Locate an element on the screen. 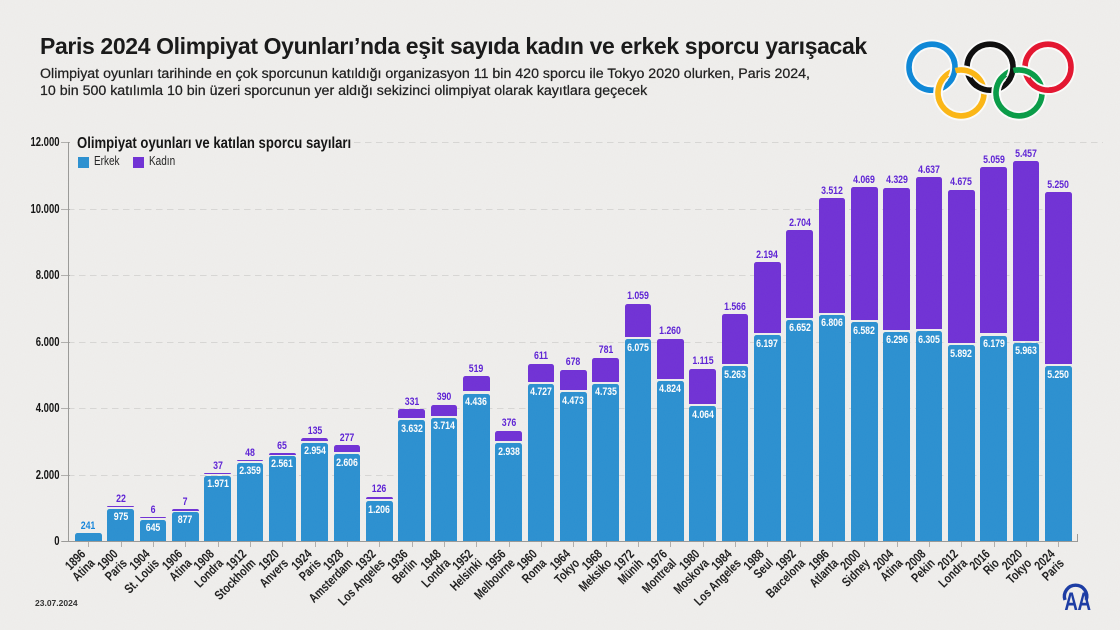  svg-text: AA is located at coordinates (1077, 599).